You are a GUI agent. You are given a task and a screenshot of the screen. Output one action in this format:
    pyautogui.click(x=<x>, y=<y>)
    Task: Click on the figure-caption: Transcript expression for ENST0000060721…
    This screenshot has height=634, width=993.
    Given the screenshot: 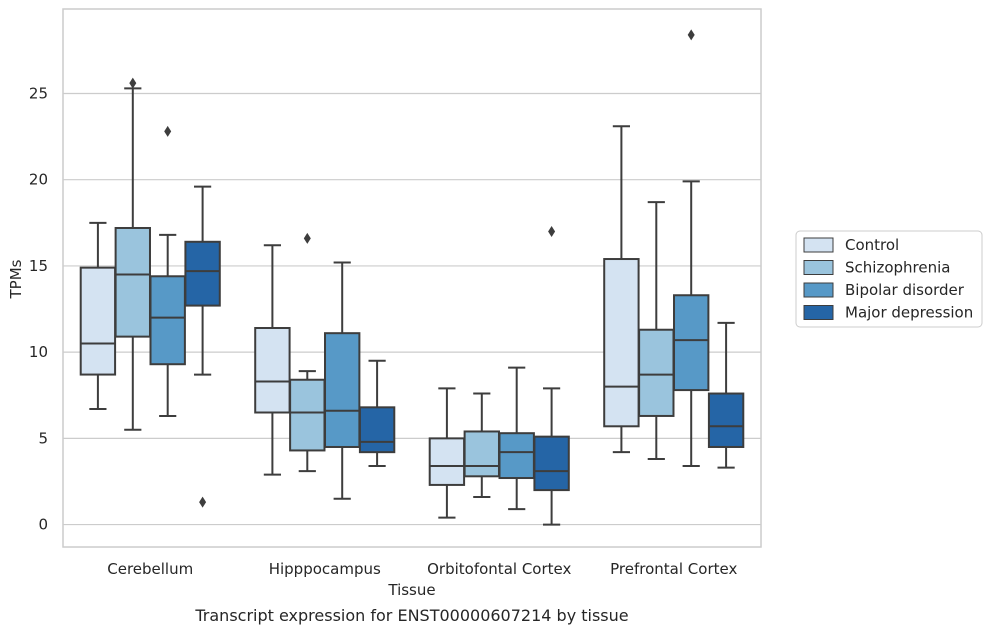 What is the action you would take?
    pyautogui.click(x=411, y=615)
    